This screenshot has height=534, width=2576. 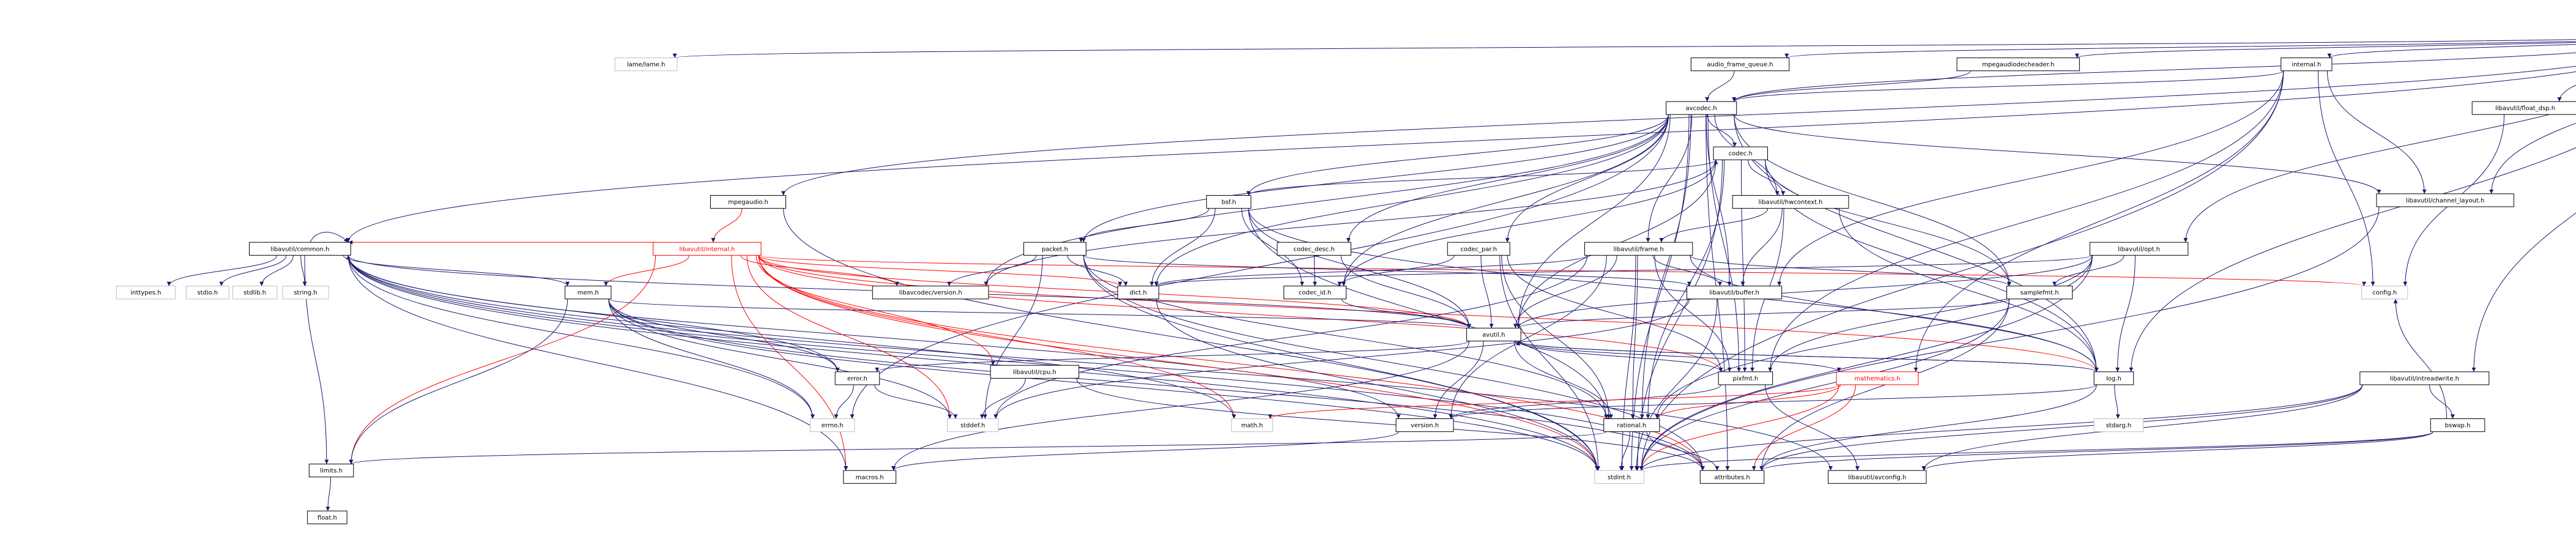 I want to click on node-box-float, so click(x=327, y=517).